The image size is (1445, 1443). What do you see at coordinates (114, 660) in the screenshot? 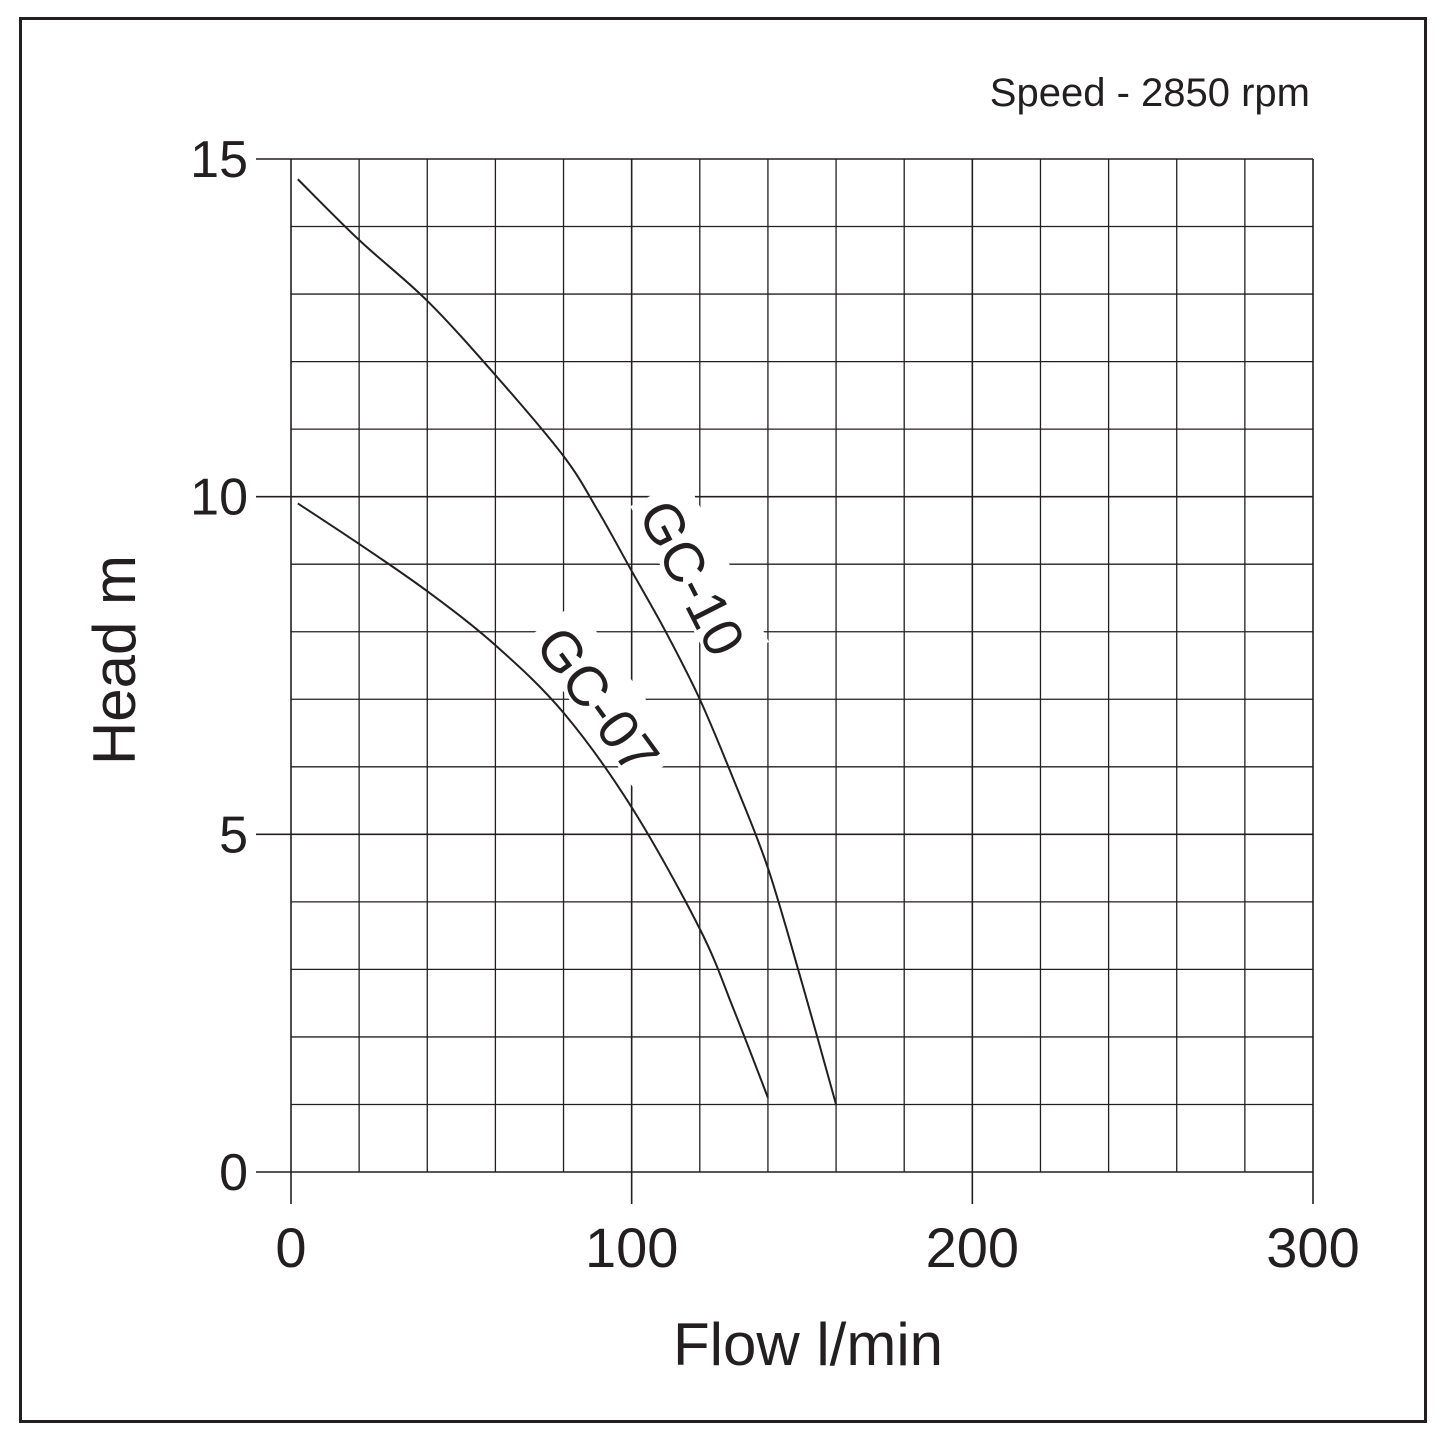
I see `y-axis-label: Head m` at bounding box center [114, 660].